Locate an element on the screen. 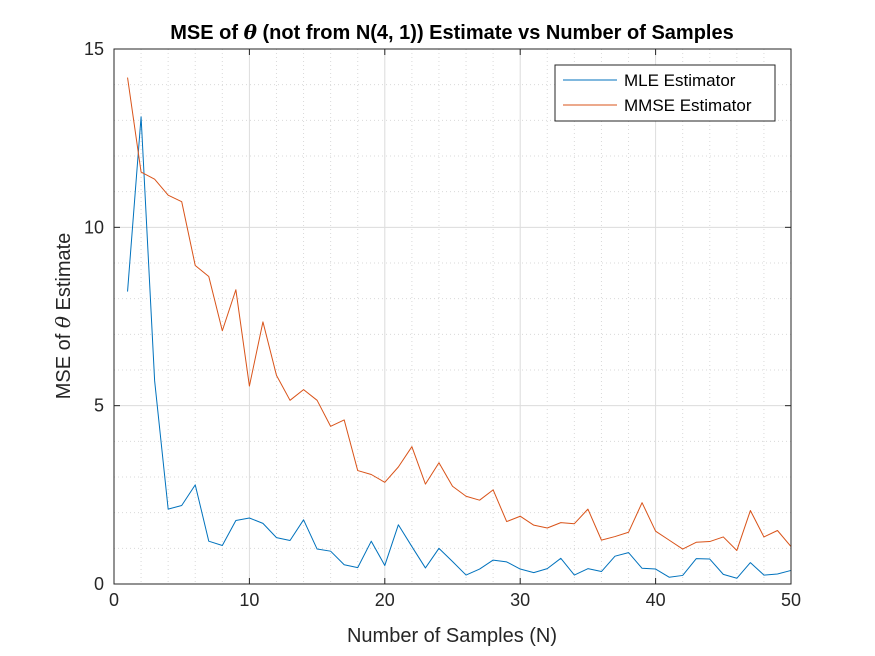 Image resolution: width=875 pixels, height=656 pixels. x-tick-label: 40 is located at coordinates (656, 600).